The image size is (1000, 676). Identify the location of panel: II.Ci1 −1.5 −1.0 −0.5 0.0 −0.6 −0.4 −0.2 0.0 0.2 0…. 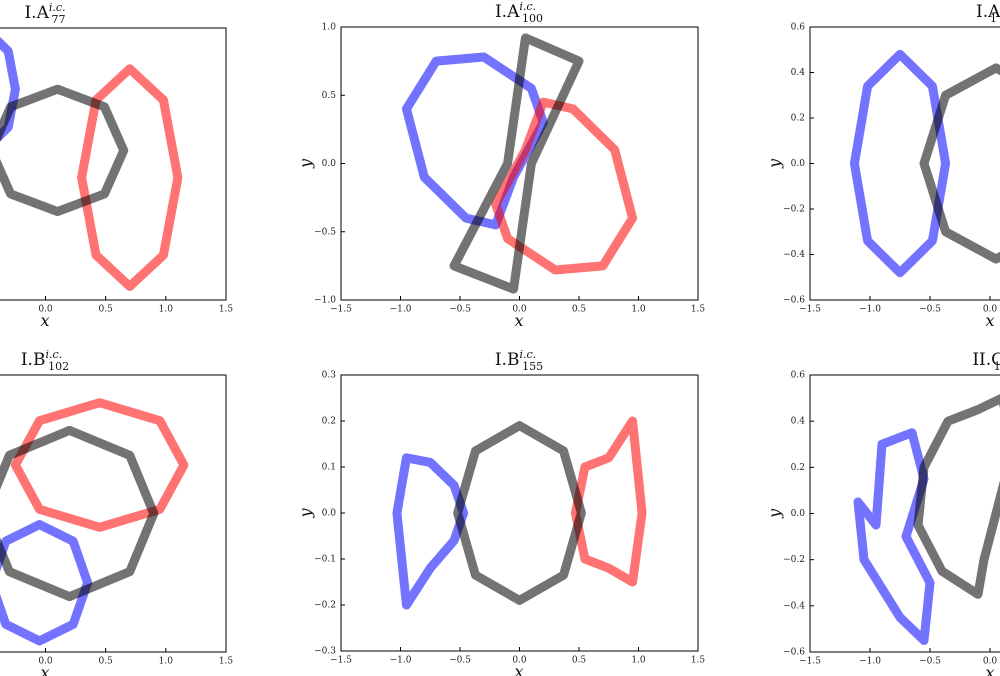
(882, 512).